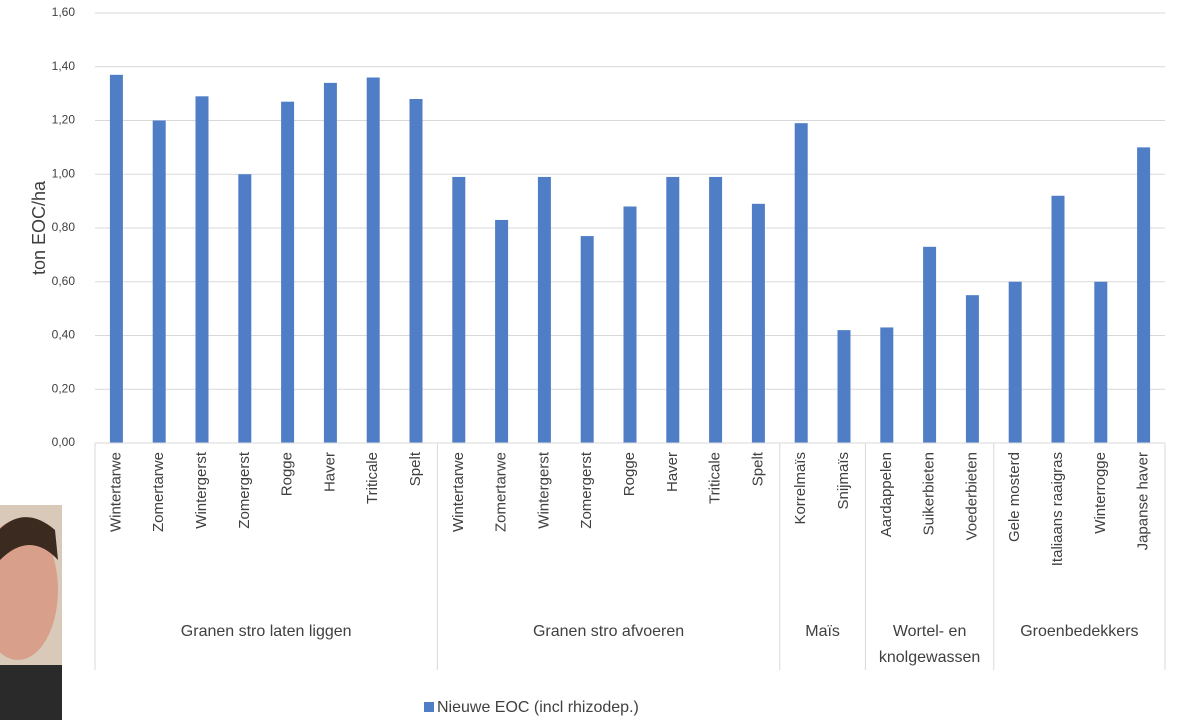  Describe the element at coordinates (39, 227) in the screenshot. I see `y-axis-title: ton EOC/ha` at that location.